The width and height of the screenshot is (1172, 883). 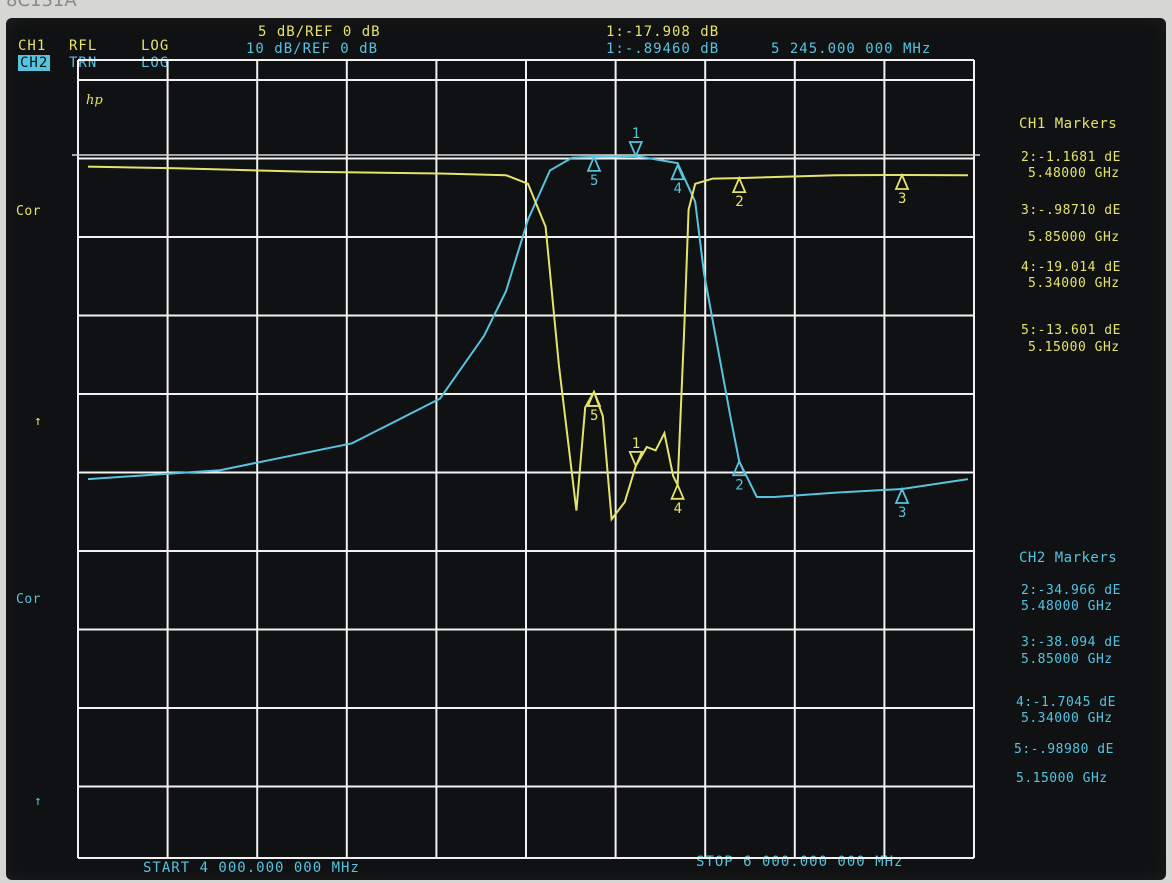 What do you see at coordinates (1071, 642) in the screenshot?
I see `ch2-marker3-value: 3:-38.094 dE` at bounding box center [1071, 642].